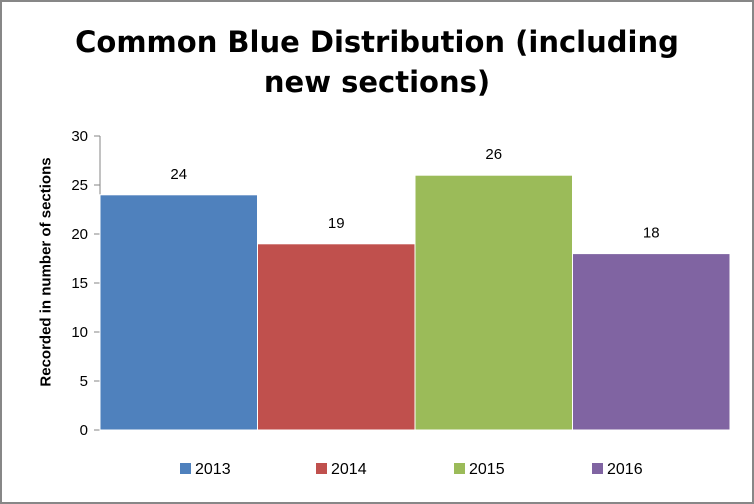 This screenshot has height=504, width=754. Describe the element at coordinates (336, 223) in the screenshot. I see `data-label-2014: 19` at that location.